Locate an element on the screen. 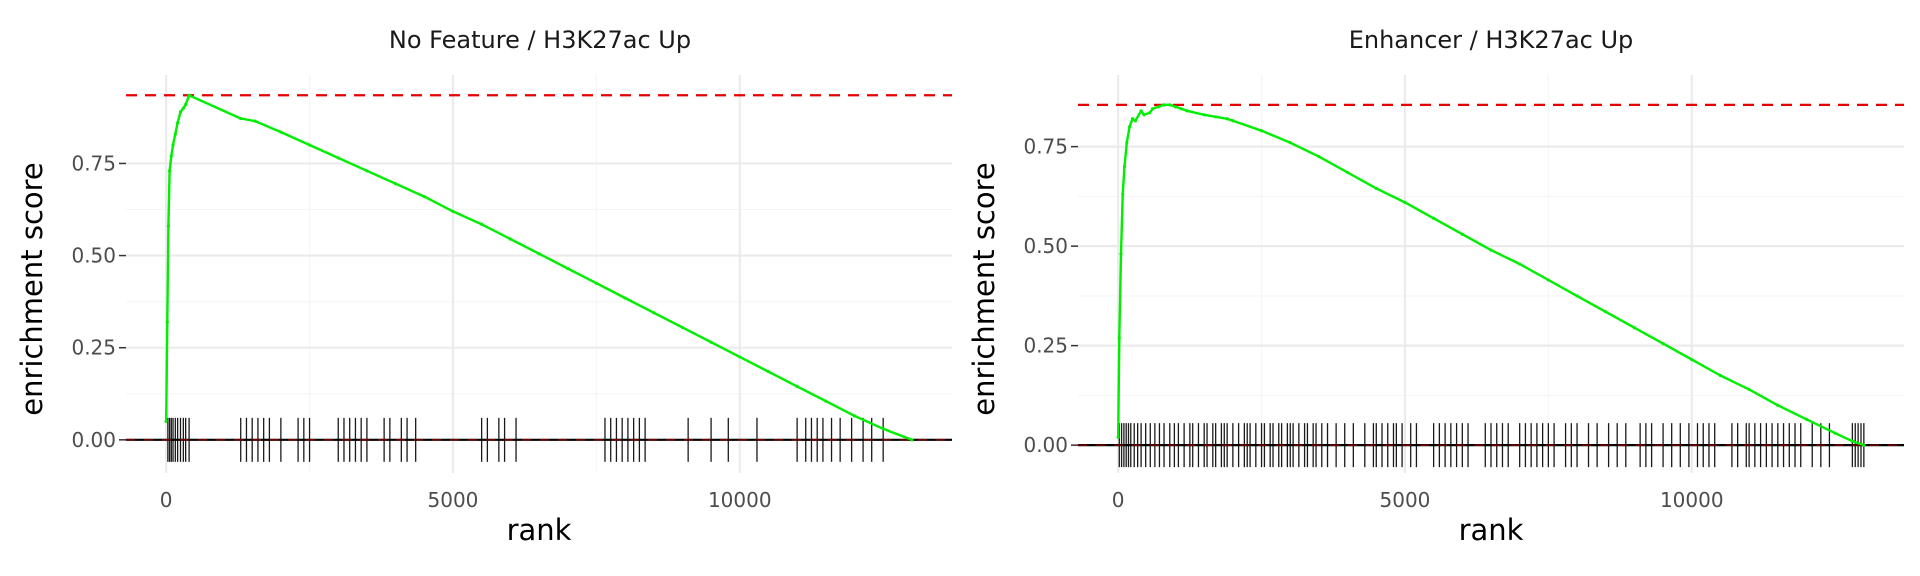  chart-title: Enhancer / H3K27ac Up is located at coordinates (1491, 40).